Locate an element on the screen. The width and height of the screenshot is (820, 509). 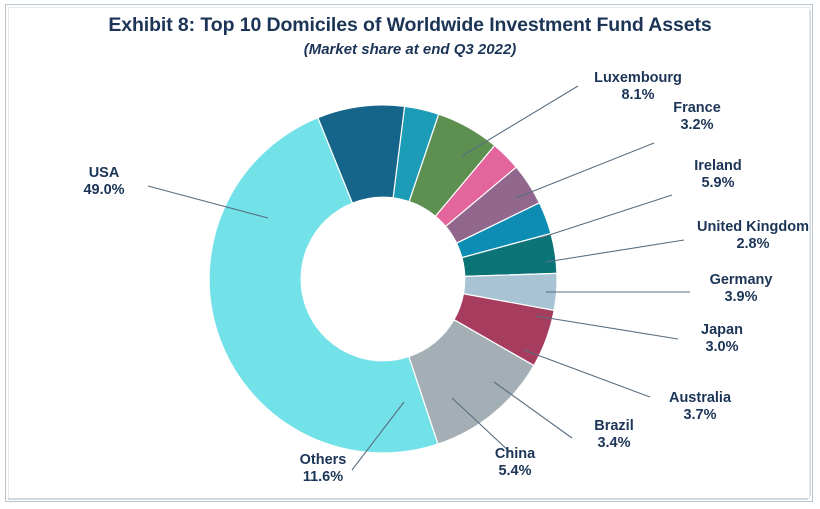
callout-brazil-label: Brazil is located at coordinates (614, 426).